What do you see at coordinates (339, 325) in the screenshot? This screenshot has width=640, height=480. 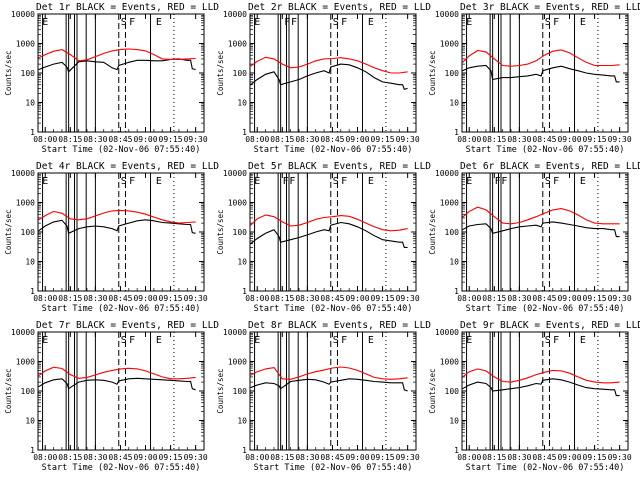 I see `panel-title: Det 8r BLACK = Events, RED = LLD` at bounding box center [339, 325].